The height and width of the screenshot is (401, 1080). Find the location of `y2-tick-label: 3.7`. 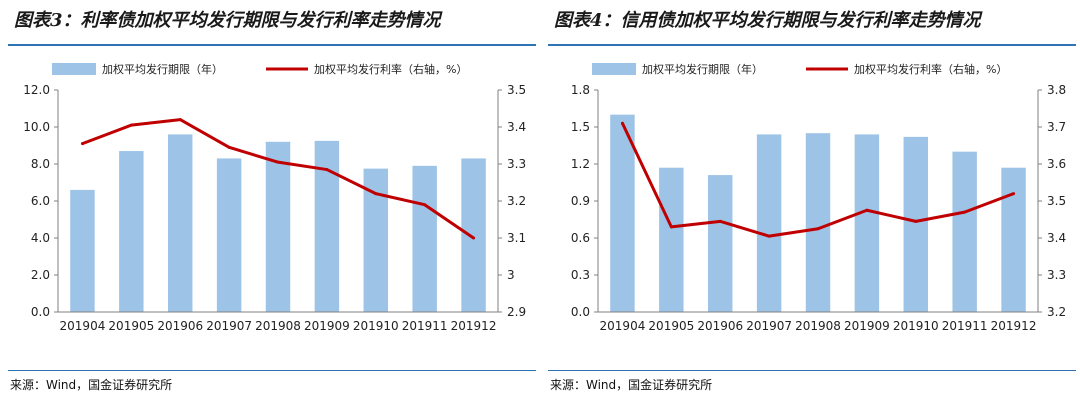

y2-tick-label: 3.7 is located at coordinates (1056, 127).